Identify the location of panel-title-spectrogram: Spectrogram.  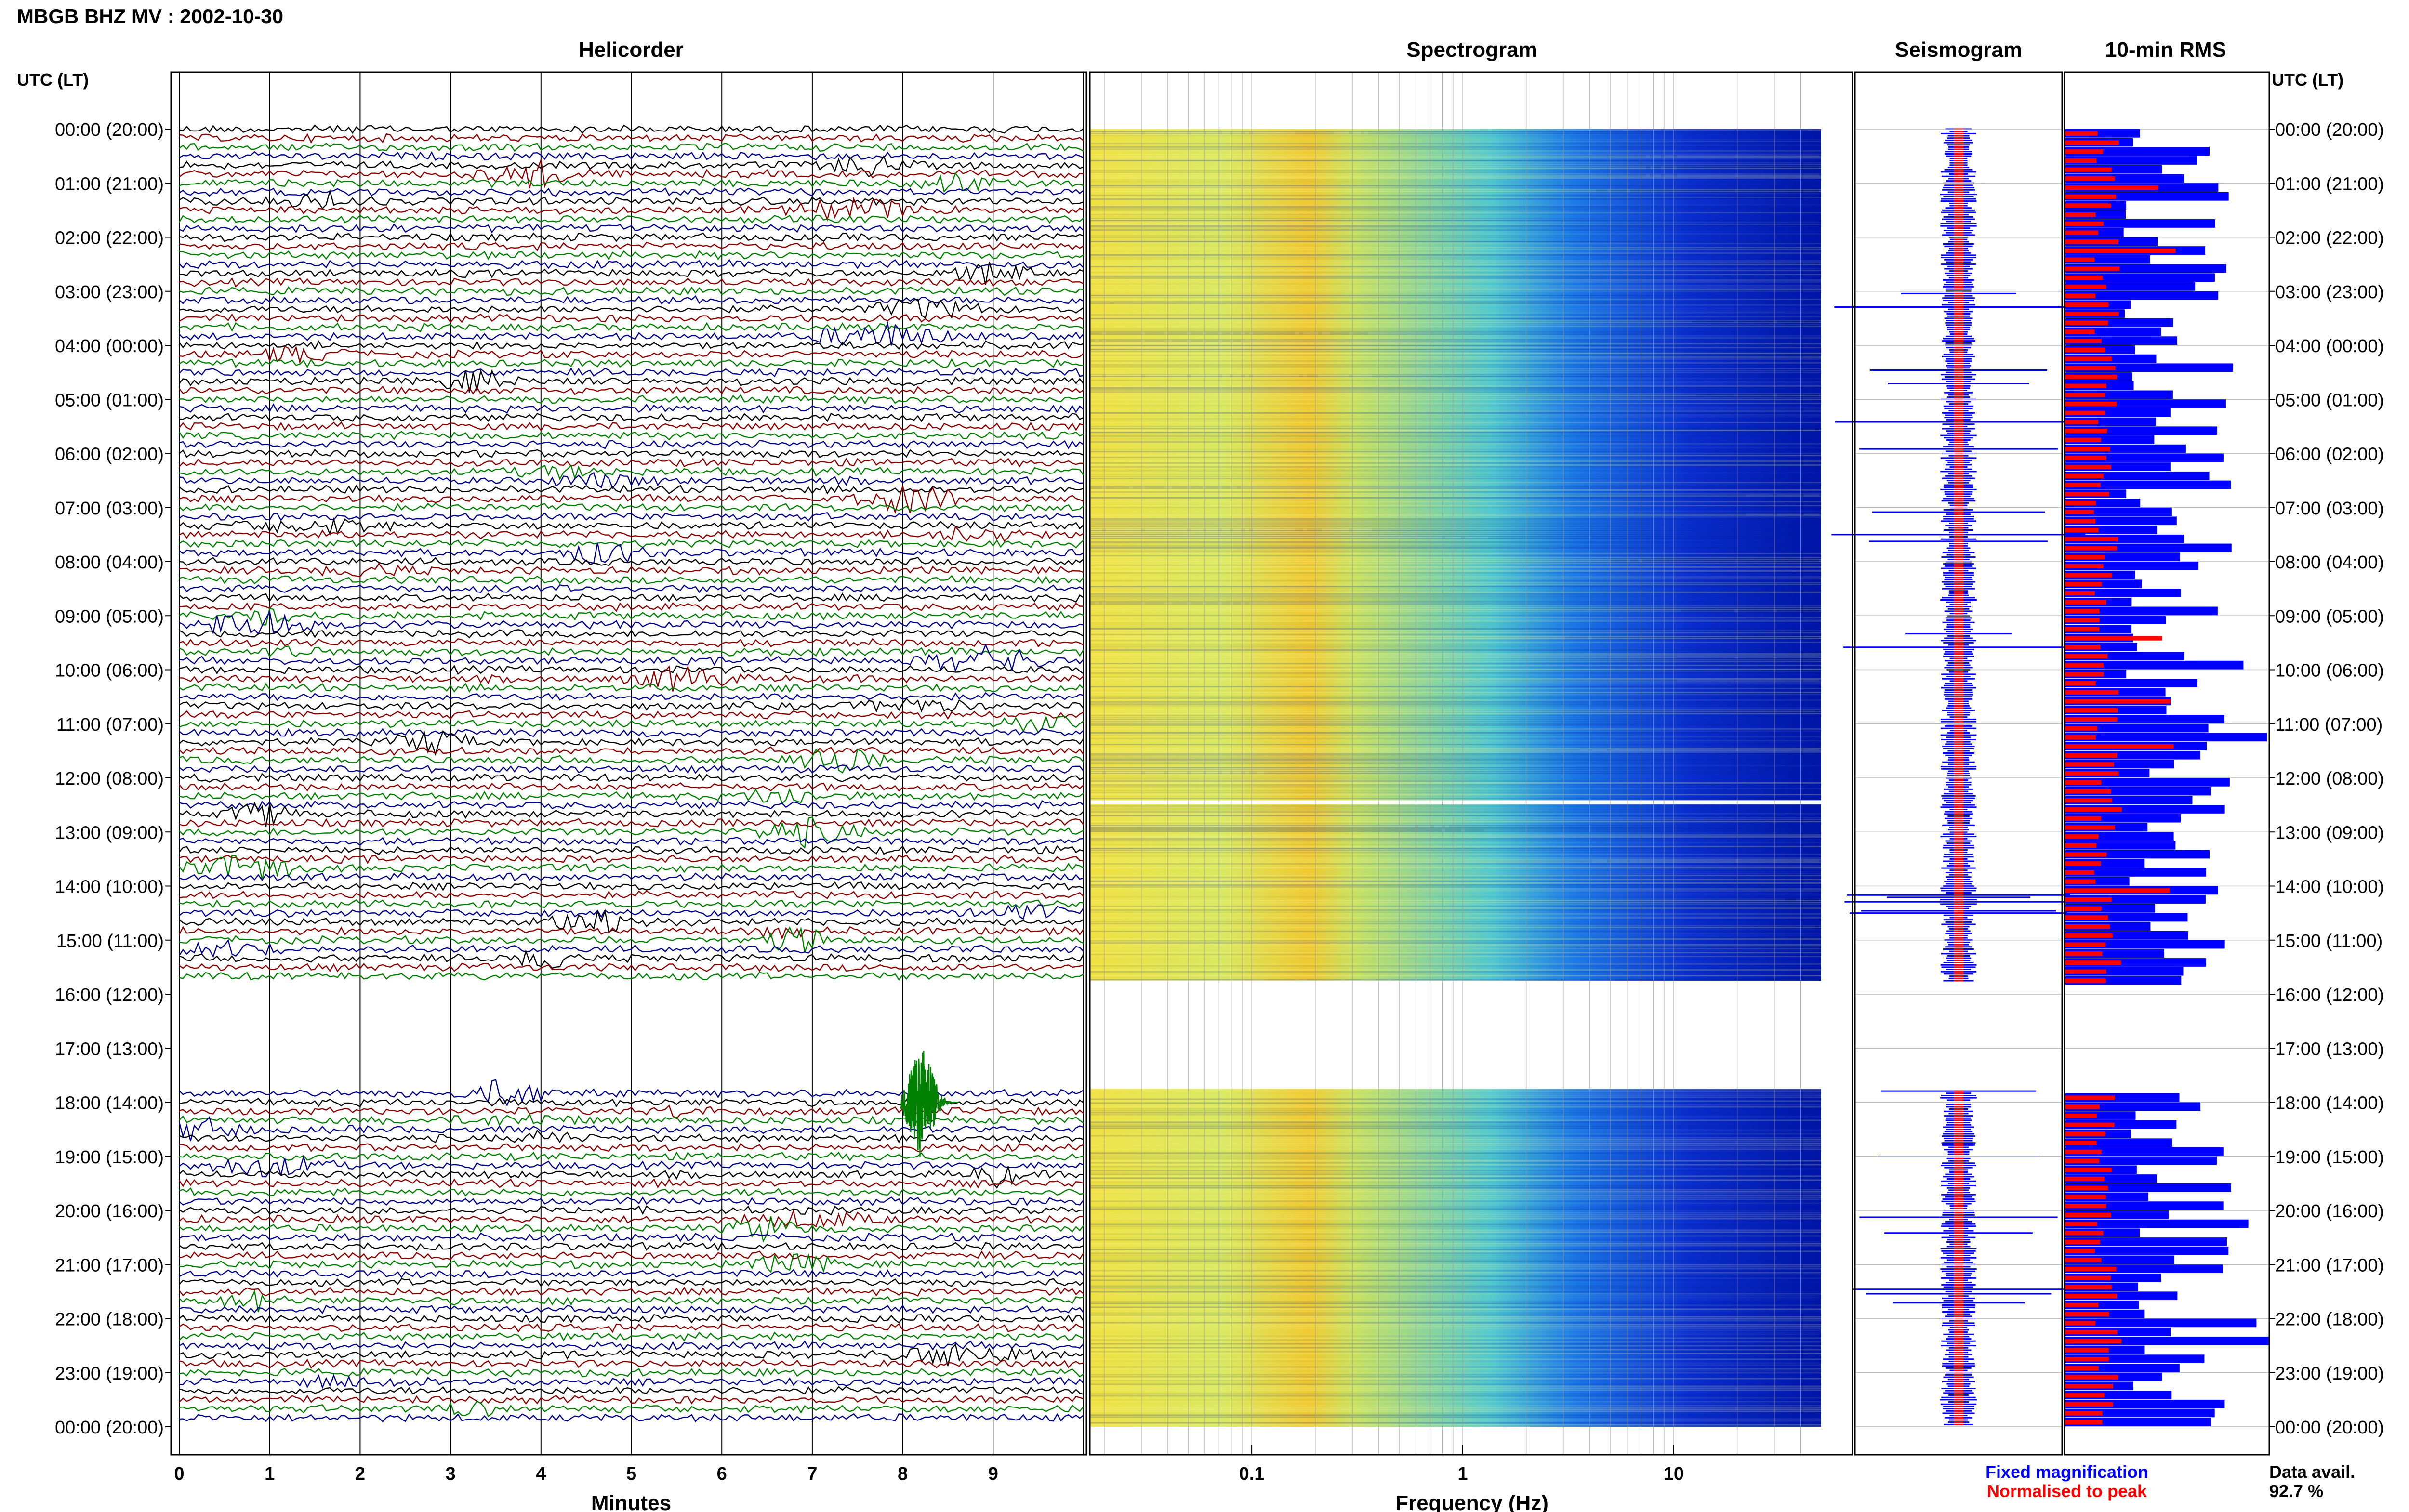
(1471, 50).